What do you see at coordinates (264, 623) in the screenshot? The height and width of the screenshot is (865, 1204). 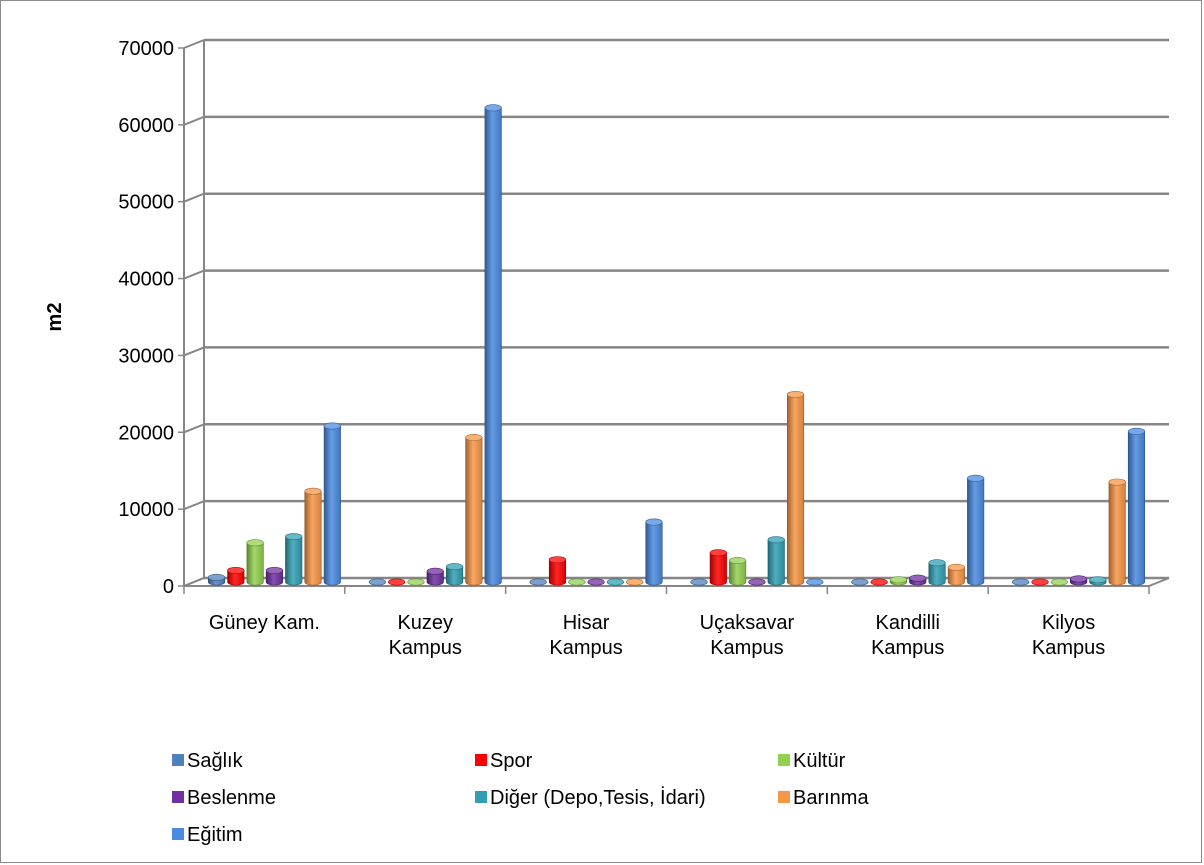 I see `x-tick-label: Güney Kam.` at bounding box center [264, 623].